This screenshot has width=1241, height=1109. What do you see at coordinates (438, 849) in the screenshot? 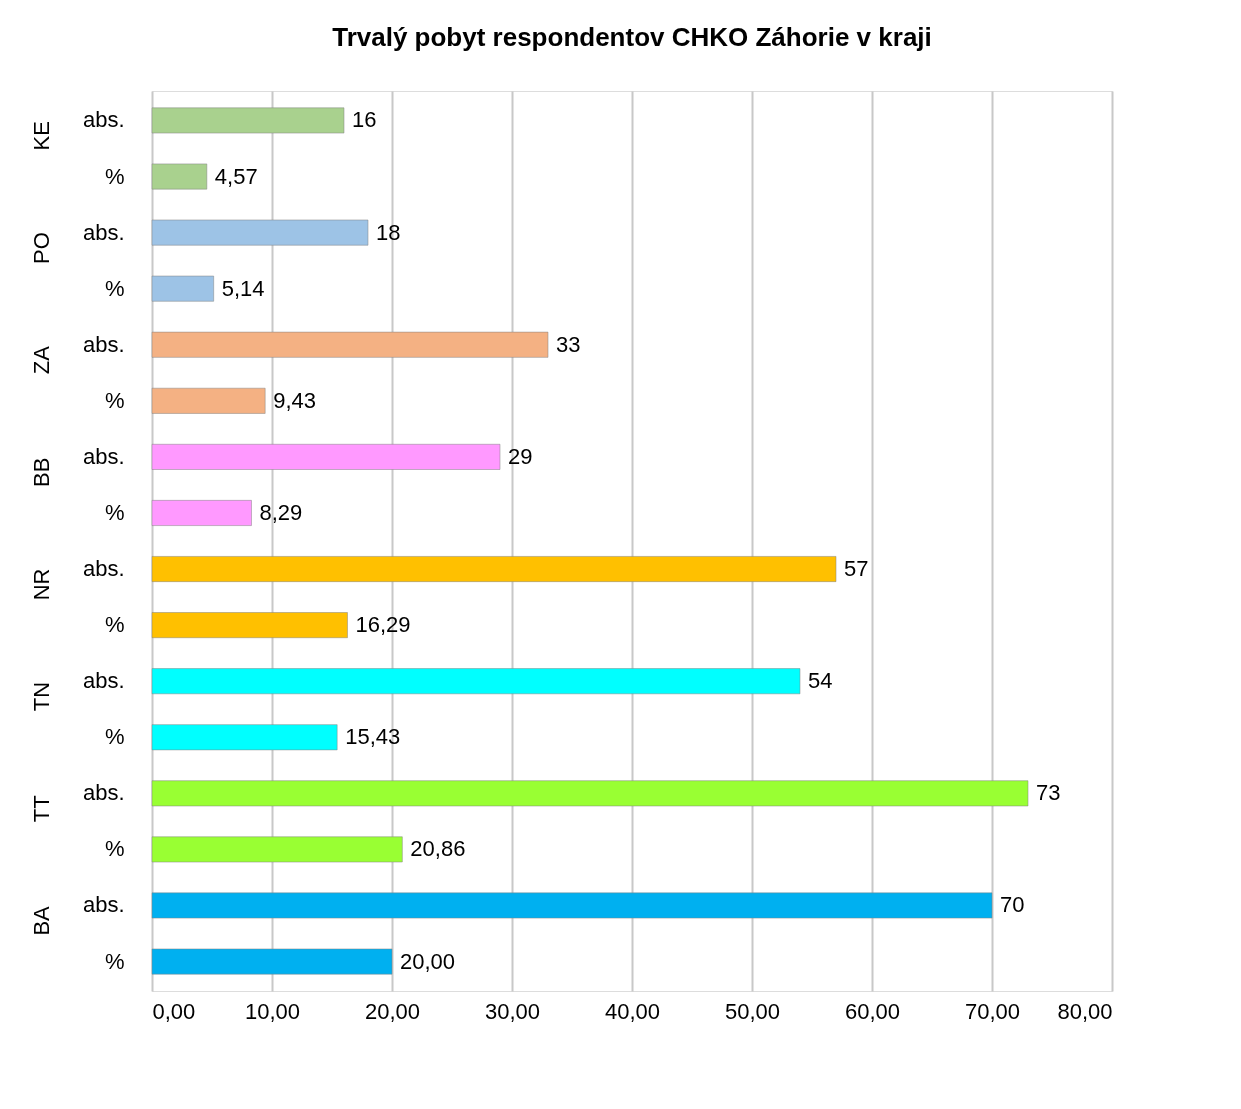
I see `data-label: 20,86` at bounding box center [438, 849].